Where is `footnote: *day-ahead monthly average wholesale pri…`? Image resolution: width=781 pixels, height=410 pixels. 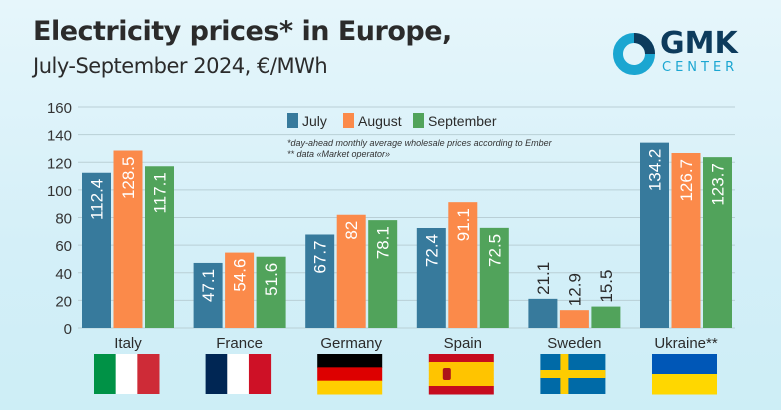 footnote: *day-ahead monthly average wholesale pri… is located at coordinates (420, 143).